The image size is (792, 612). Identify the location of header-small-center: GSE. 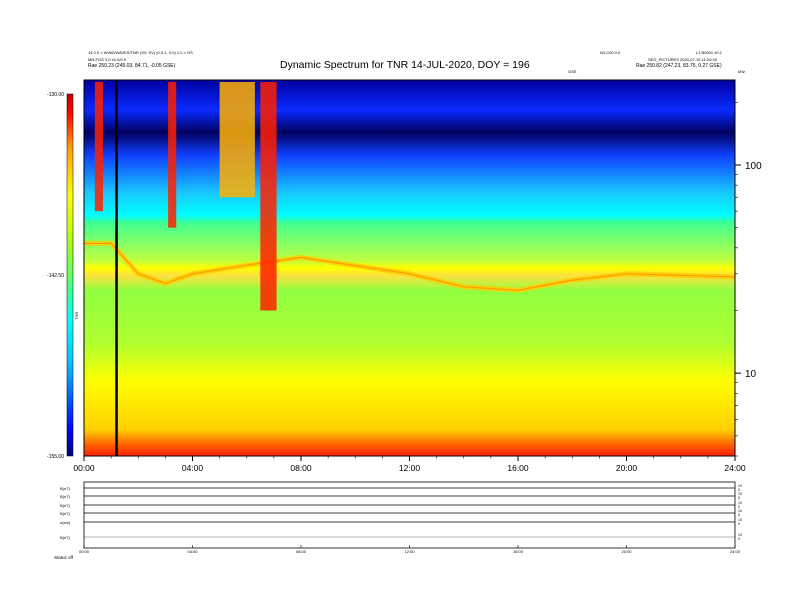
(572, 71).